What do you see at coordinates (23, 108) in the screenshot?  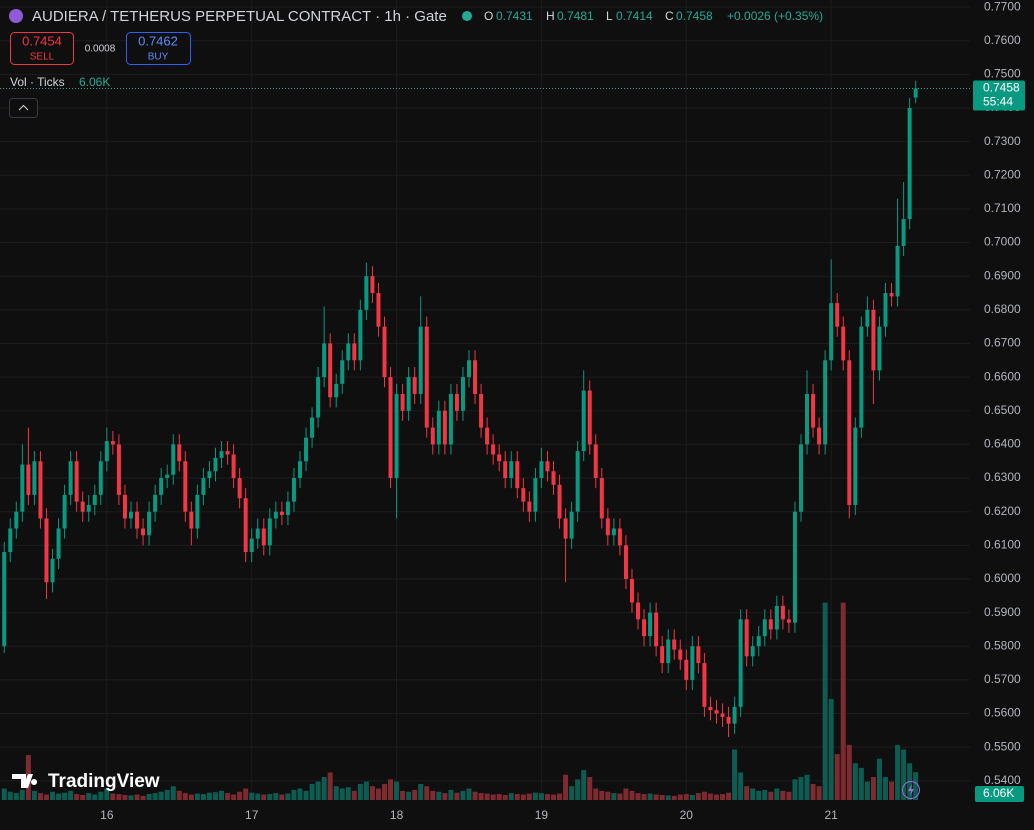 I see `collapse-button` at bounding box center [23, 108].